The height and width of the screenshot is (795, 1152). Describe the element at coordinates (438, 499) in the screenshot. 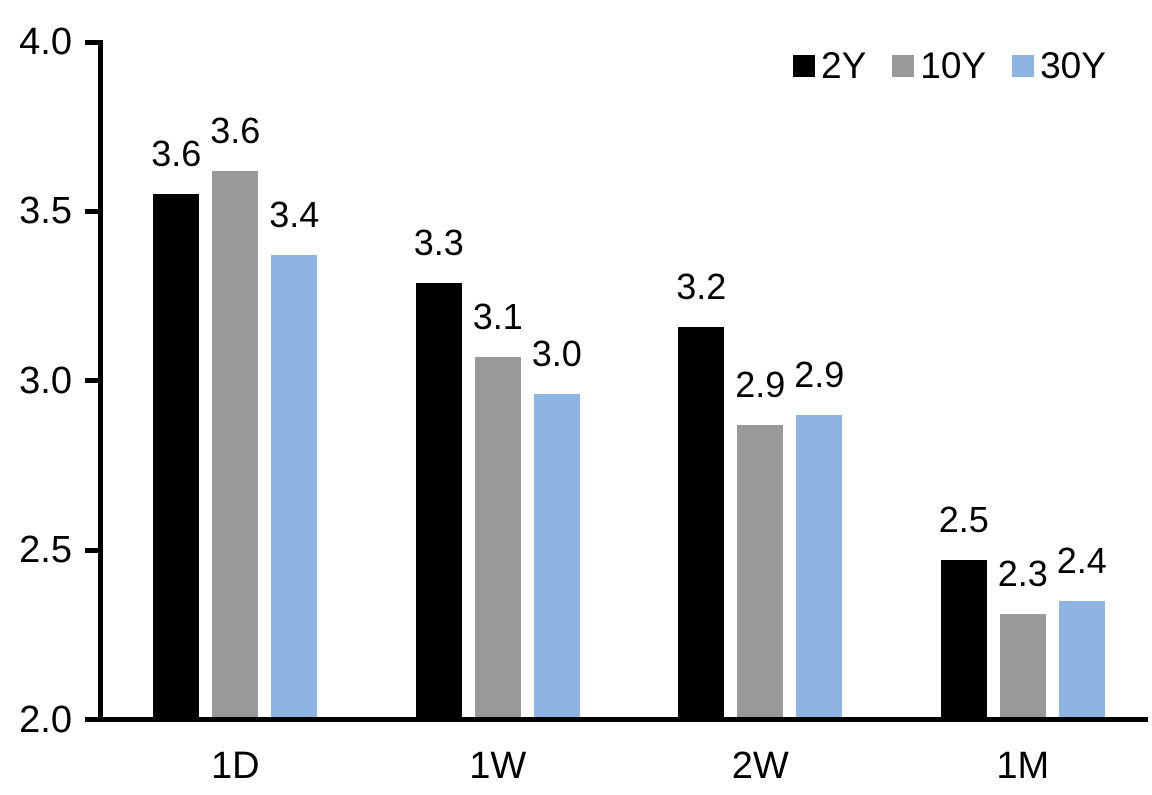

I see `bar-2y-1w` at that location.